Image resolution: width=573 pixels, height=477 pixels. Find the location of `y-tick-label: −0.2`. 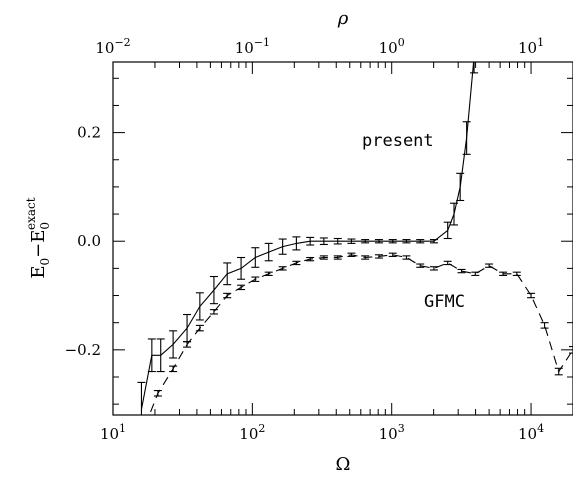

y-tick-label: −0.2 is located at coordinates (83, 350).